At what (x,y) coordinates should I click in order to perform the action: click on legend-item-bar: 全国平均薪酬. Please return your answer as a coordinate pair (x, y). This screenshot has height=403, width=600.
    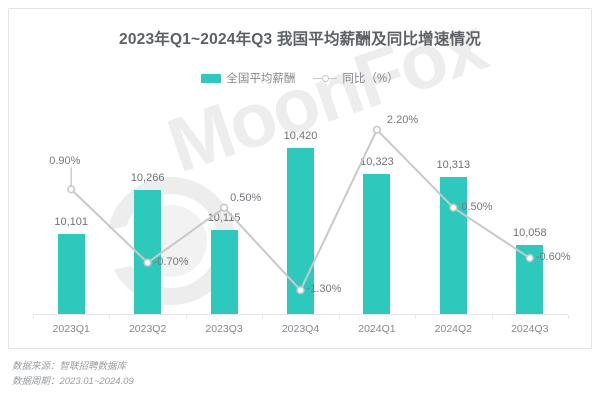
    Looking at the image, I should click on (248, 78).